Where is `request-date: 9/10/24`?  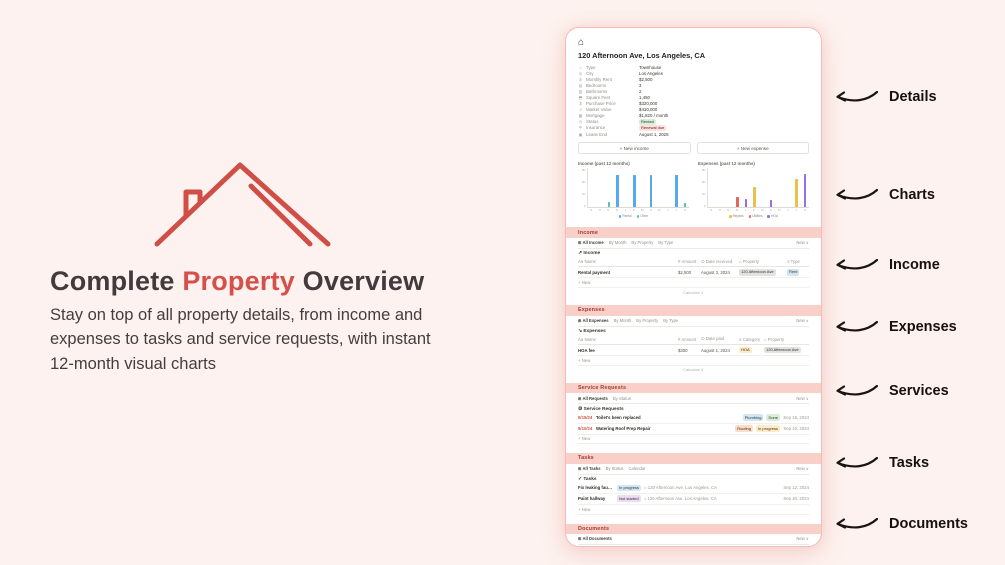
request-date: 9/10/24 is located at coordinates (585, 429).